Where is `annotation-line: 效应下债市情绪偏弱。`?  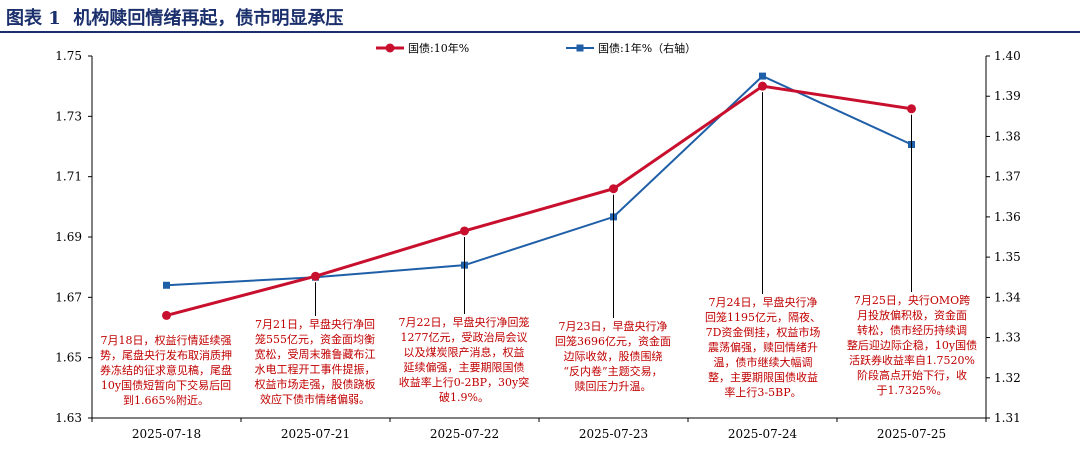 annotation-line: 效应下债市情绪偏弱。 is located at coordinates (315, 399).